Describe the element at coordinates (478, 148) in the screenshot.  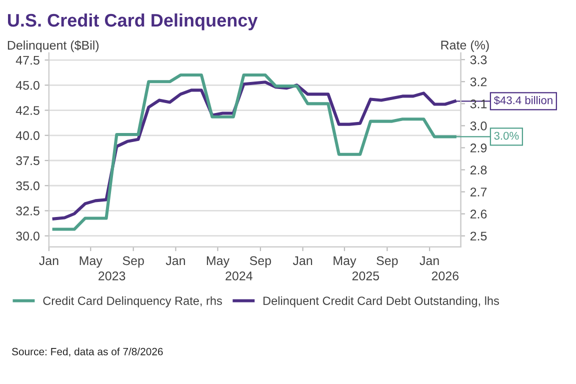
I see `y2-tick-label: 2.9` at that location.